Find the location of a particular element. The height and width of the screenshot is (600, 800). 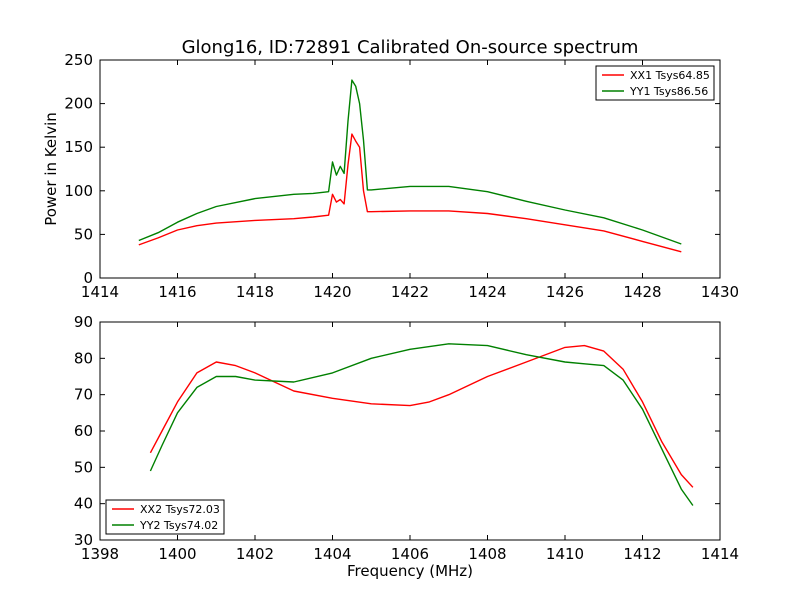

y-tick-label: 40 is located at coordinates (83, 504).